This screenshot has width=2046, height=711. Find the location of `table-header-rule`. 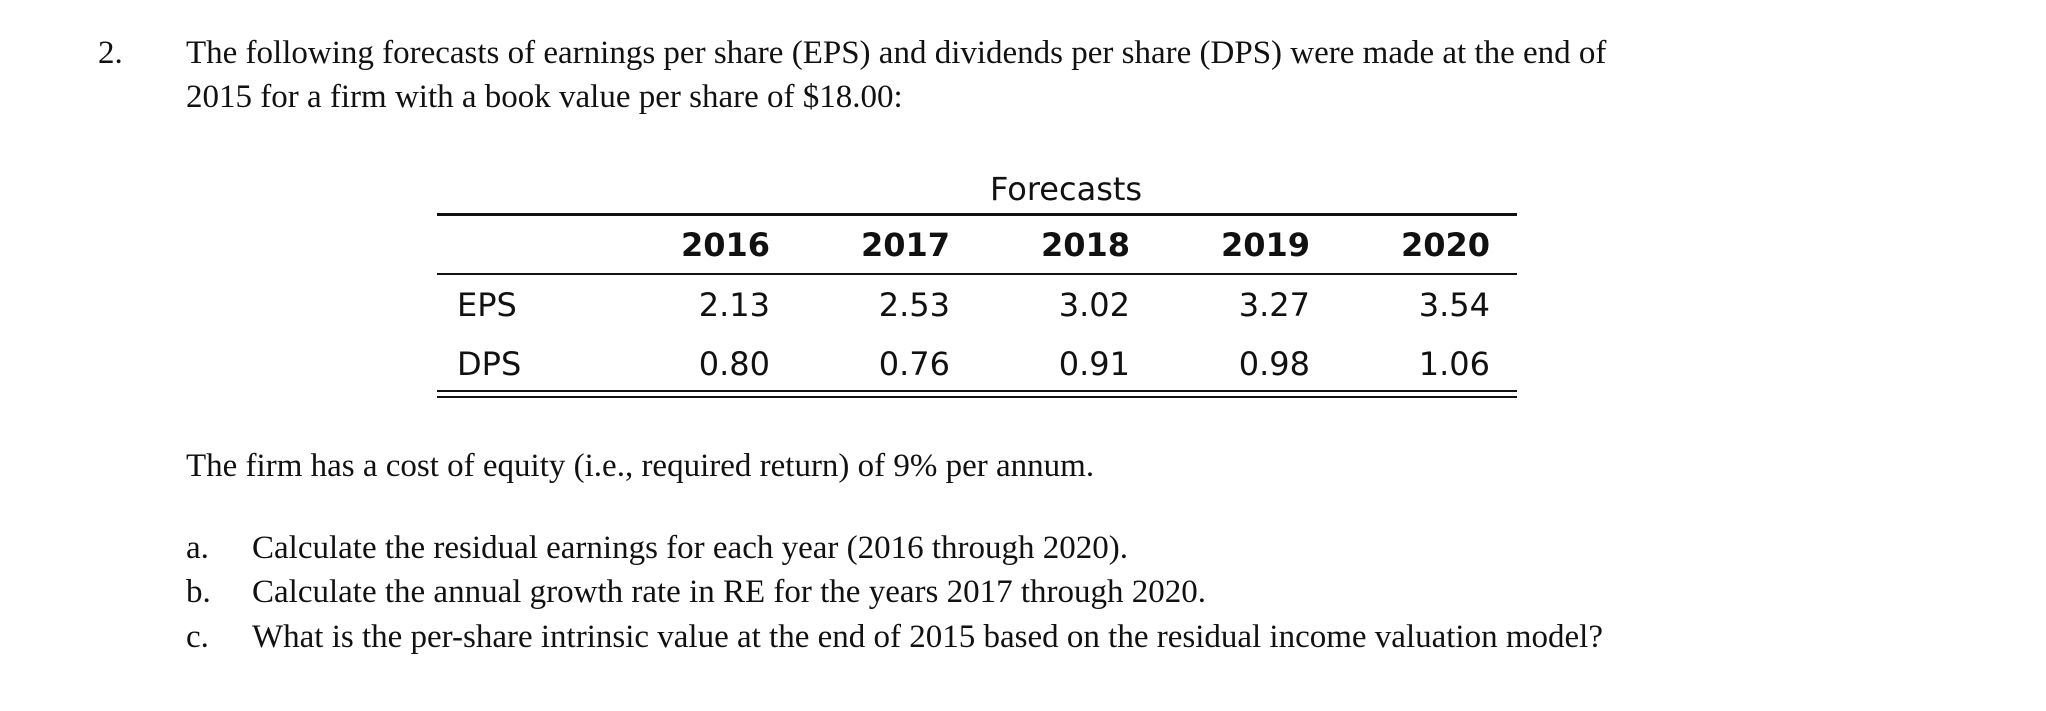

table-header-rule is located at coordinates (977, 274).